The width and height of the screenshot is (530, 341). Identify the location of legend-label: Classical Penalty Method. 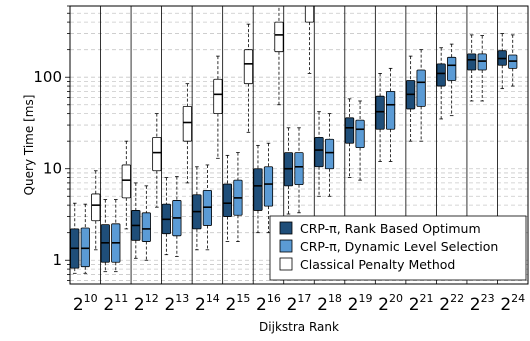
(377, 264).